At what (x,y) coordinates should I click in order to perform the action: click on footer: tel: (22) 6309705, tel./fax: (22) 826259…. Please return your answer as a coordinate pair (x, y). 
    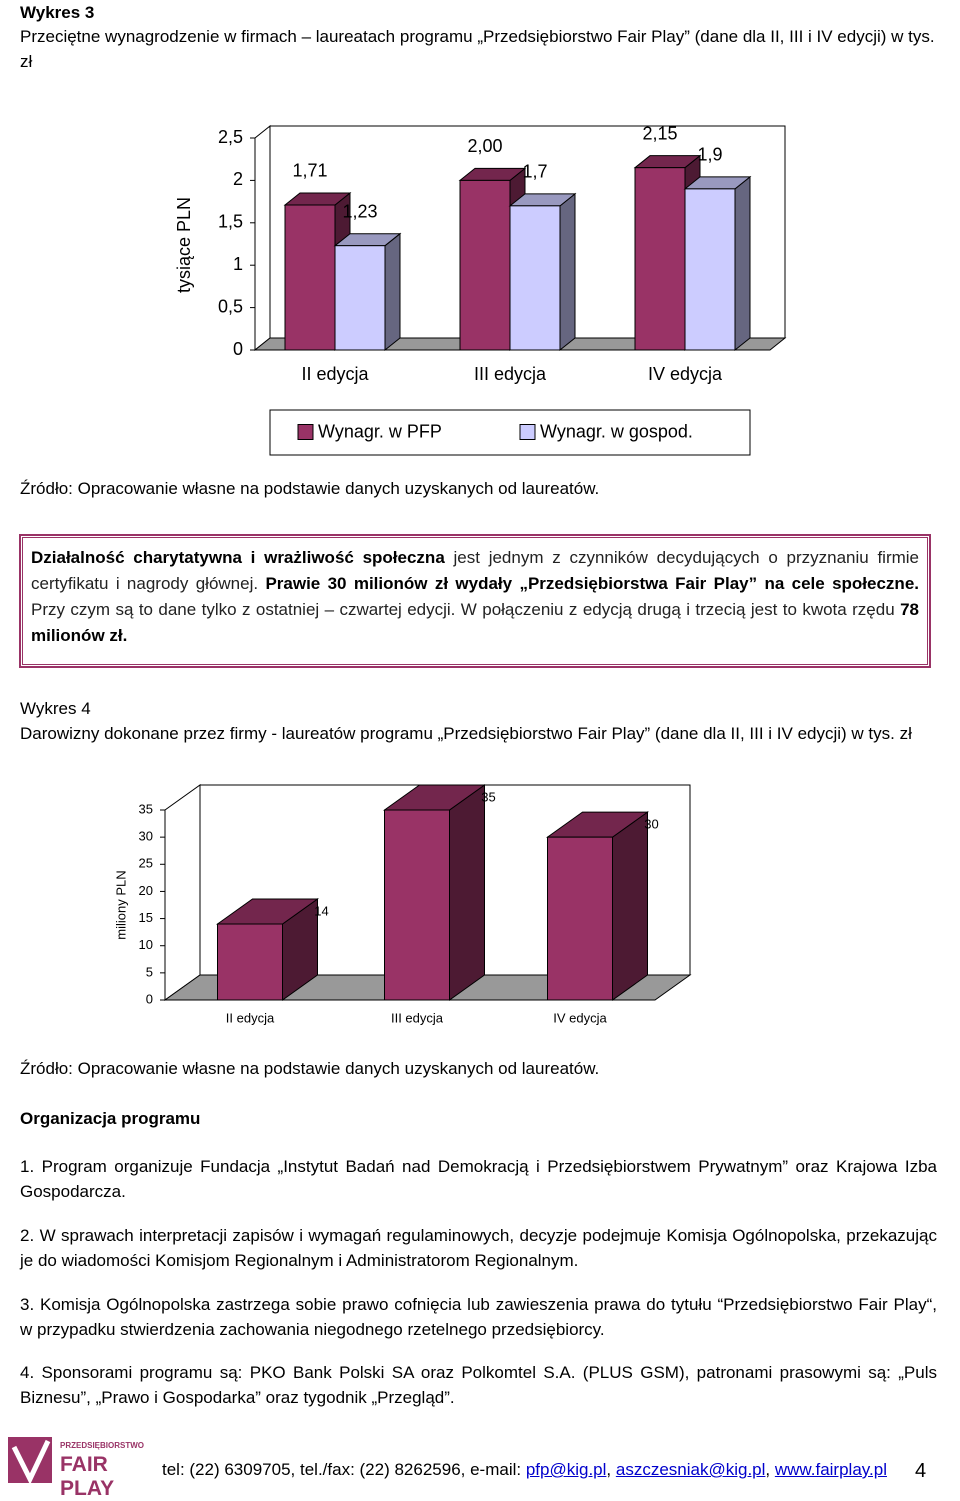
    Looking at the image, I should click on (524, 1469).